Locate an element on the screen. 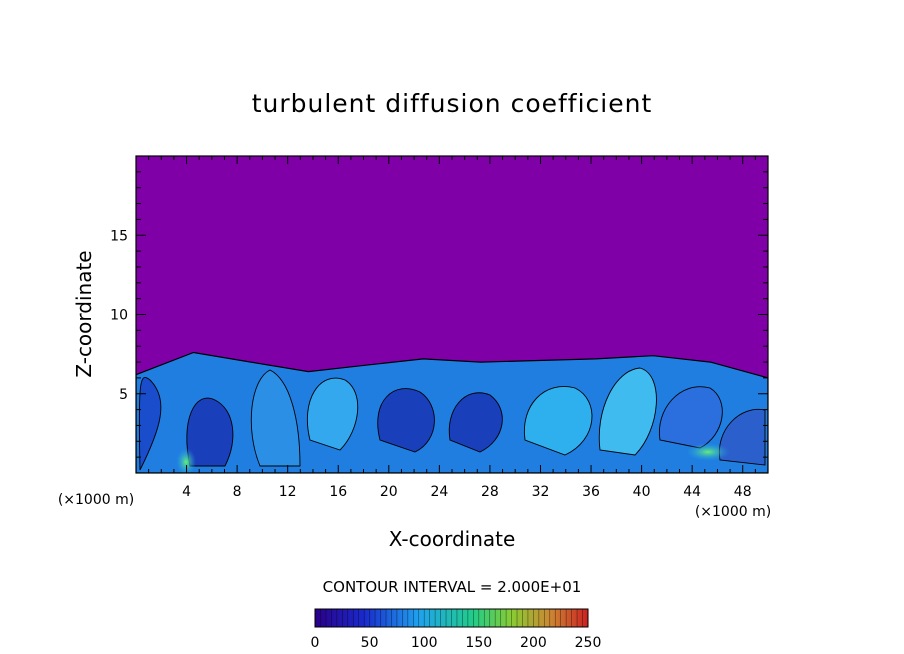 This screenshot has width=904, height=654. y-tick-label: 15 is located at coordinates (119, 236).